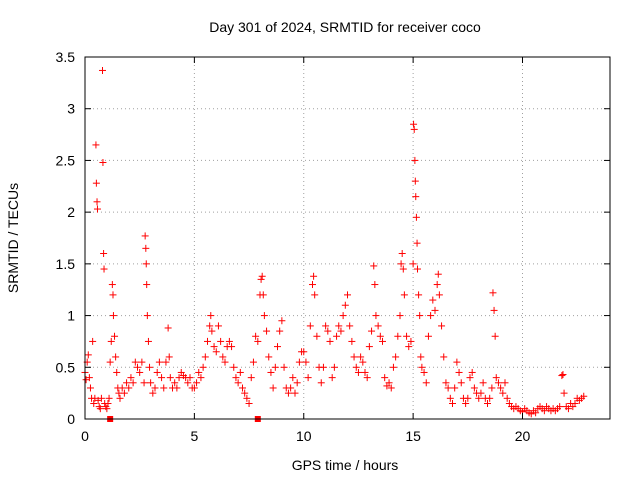 This screenshot has width=640, height=480. What do you see at coordinates (66, 57) in the screenshot?
I see `y-tick-label: 3.5` at bounding box center [66, 57].